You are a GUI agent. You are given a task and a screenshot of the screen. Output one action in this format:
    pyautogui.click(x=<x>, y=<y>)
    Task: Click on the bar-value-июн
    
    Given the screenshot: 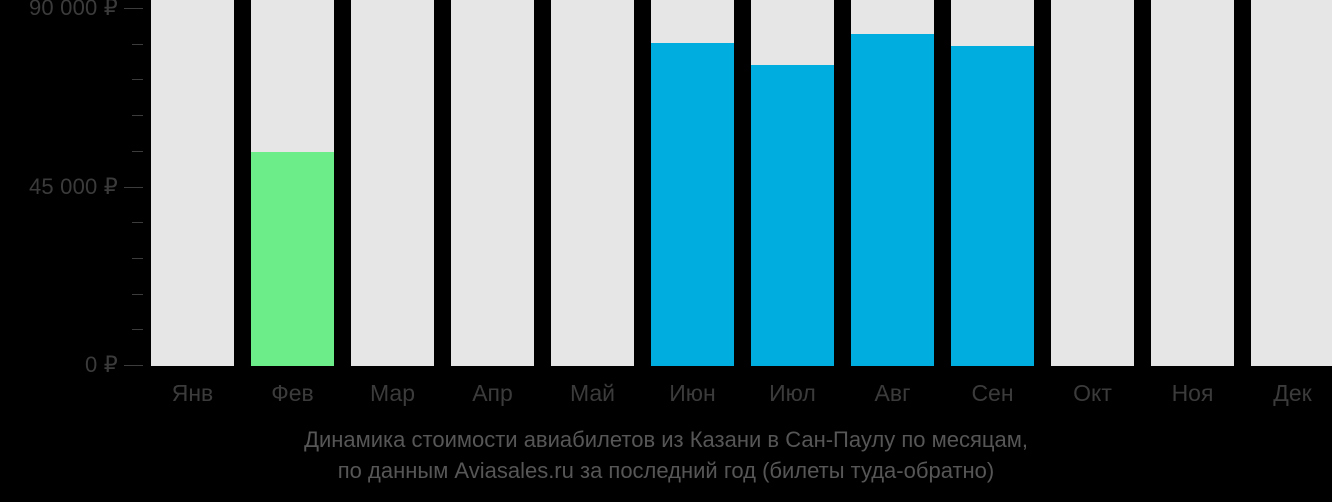 What is the action you would take?
    pyautogui.click(x=692, y=204)
    